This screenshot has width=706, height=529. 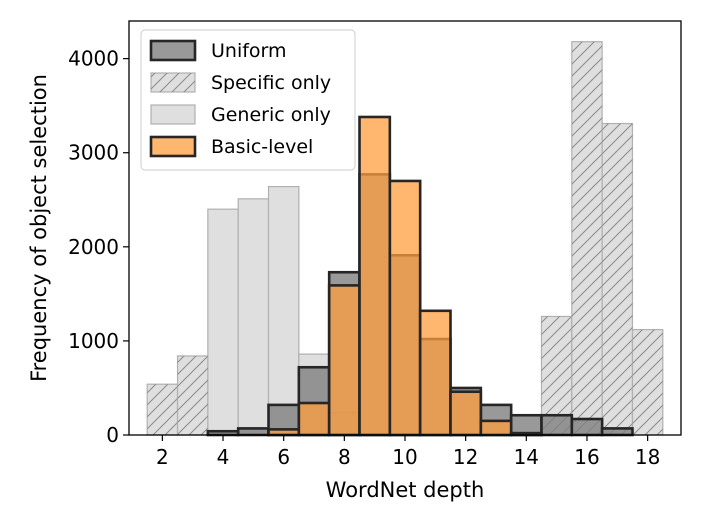 I want to click on legend-item-basic-level: Basic-level, so click(x=231, y=146).